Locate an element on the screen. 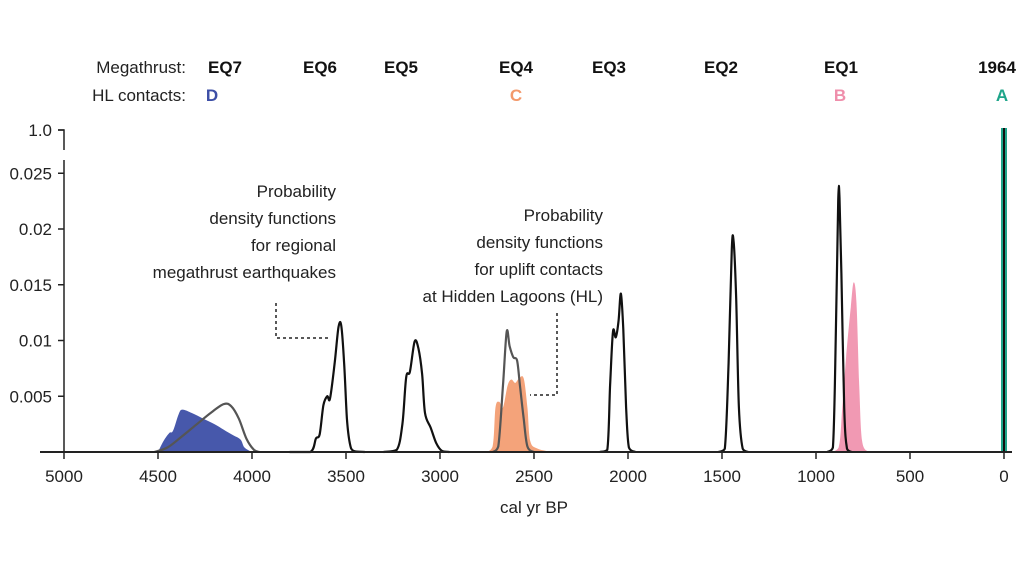 The height and width of the screenshot is (581, 1024). hl-contact-label: D is located at coordinates (212, 95).